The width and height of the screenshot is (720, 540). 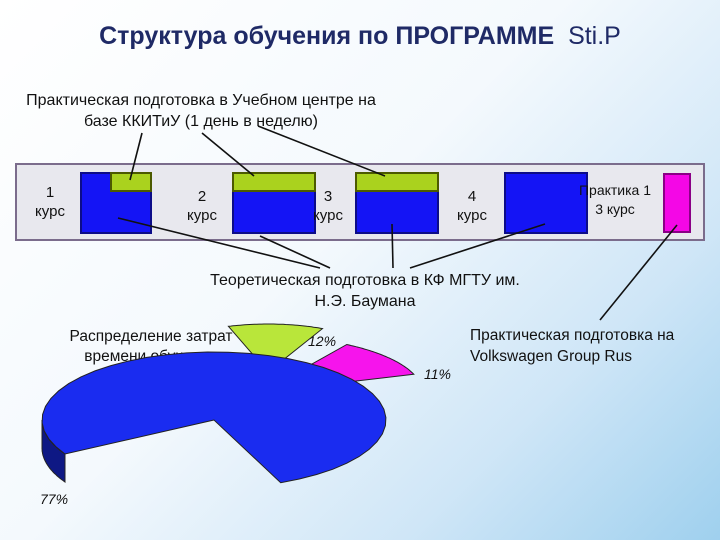 I want to click on year-4-number: 4, so click(x=472, y=196).